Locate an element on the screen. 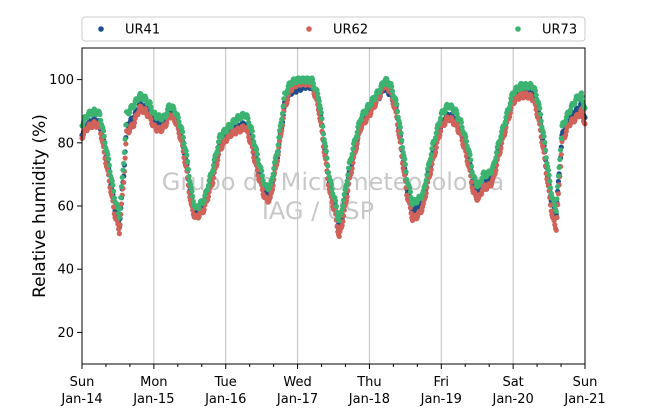  legend-marker-ur73 is located at coordinates (518, 29).